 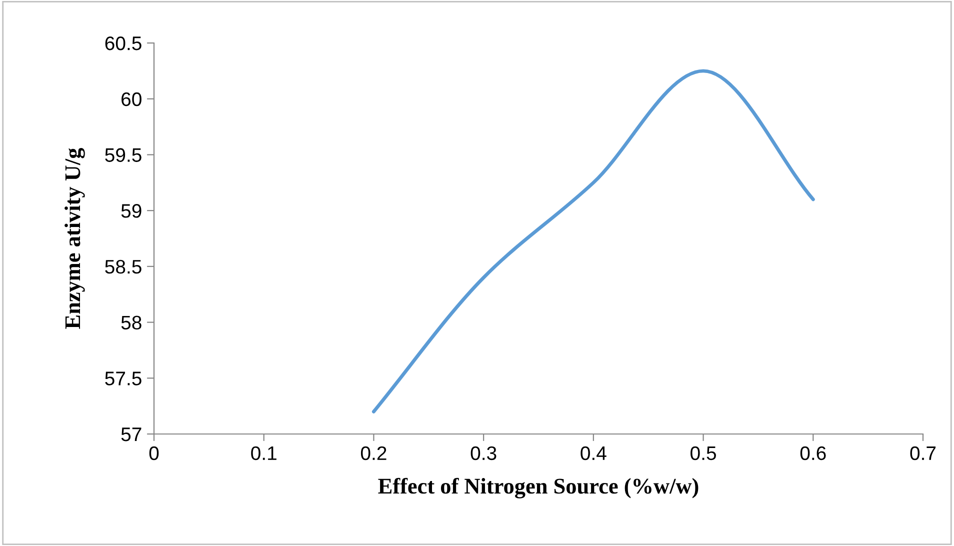 I want to click on y-tick-label: 58.5, so click(x=123, y=267).